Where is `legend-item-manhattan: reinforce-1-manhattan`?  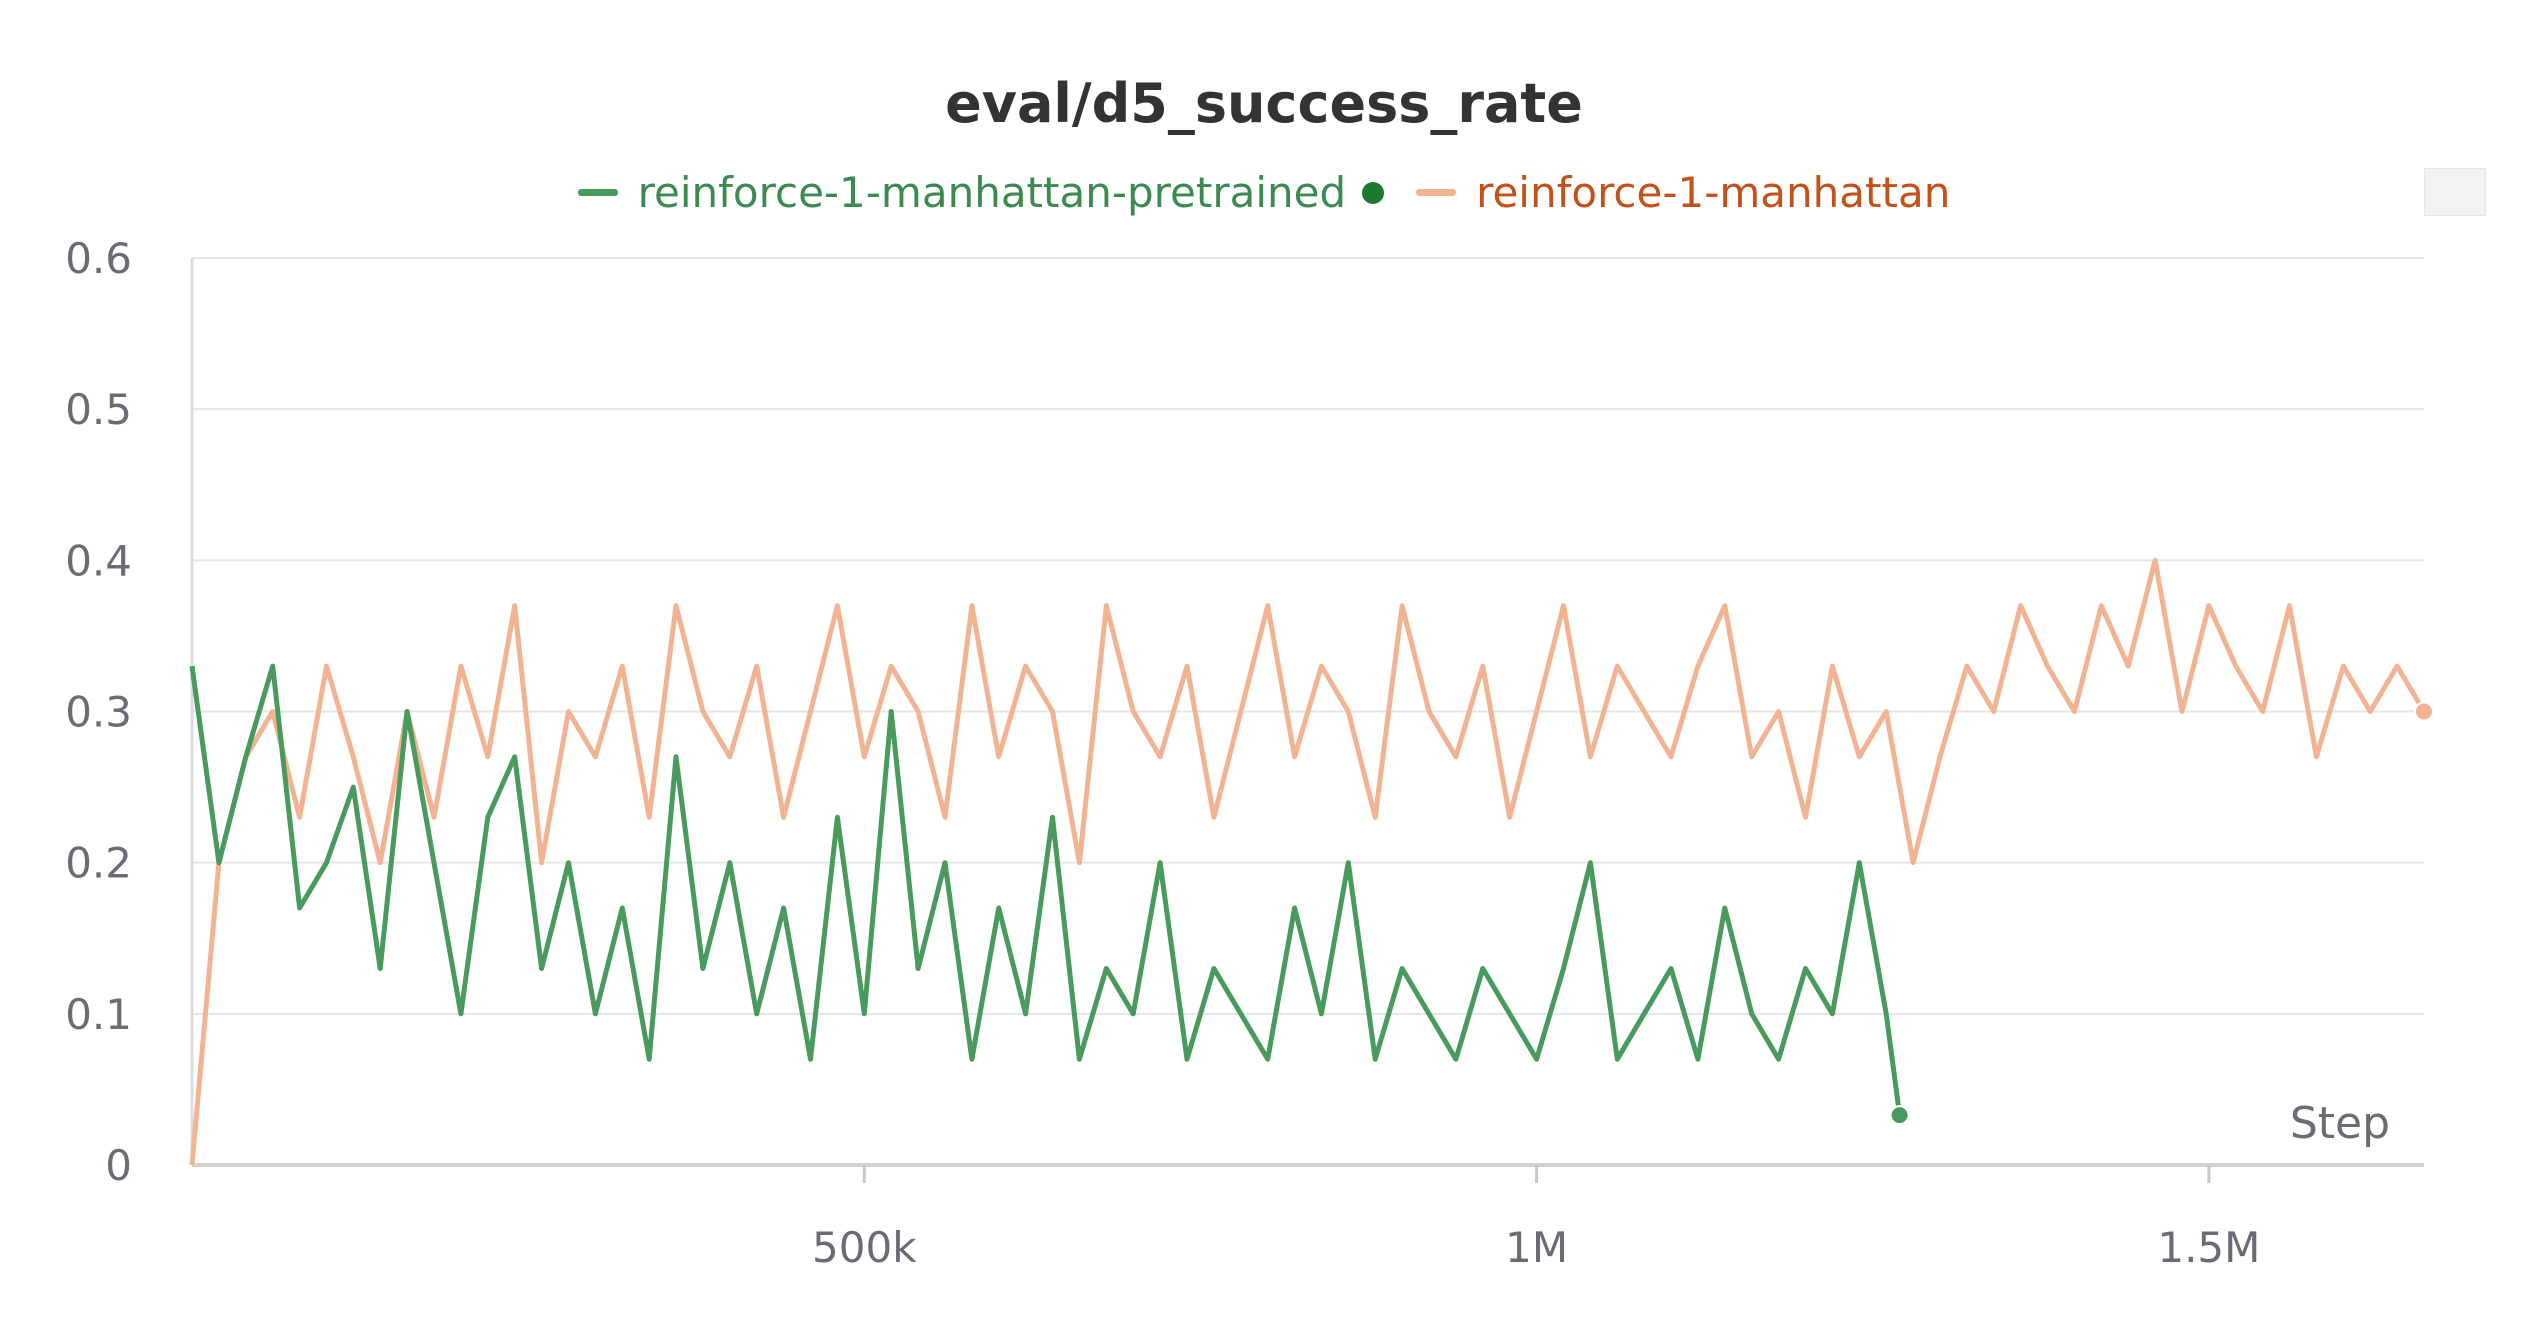
legend-item-manhattan: reinforce-1-manhattan is located at coordinates (1683, 192).